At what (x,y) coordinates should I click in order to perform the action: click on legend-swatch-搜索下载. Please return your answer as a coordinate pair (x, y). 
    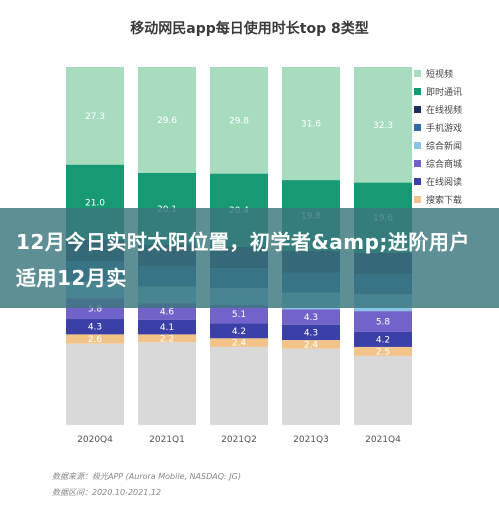
    Looking at the image, I should click on (417, 199).